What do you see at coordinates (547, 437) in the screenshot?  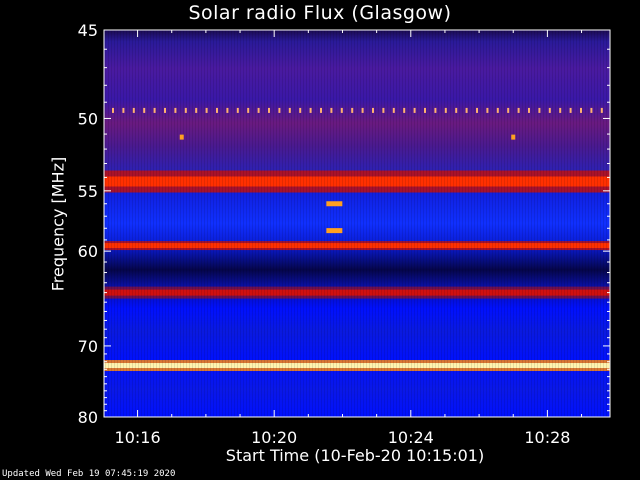 I see `x-tick-label-1028: 10:28` at bounding box center [547, 437].